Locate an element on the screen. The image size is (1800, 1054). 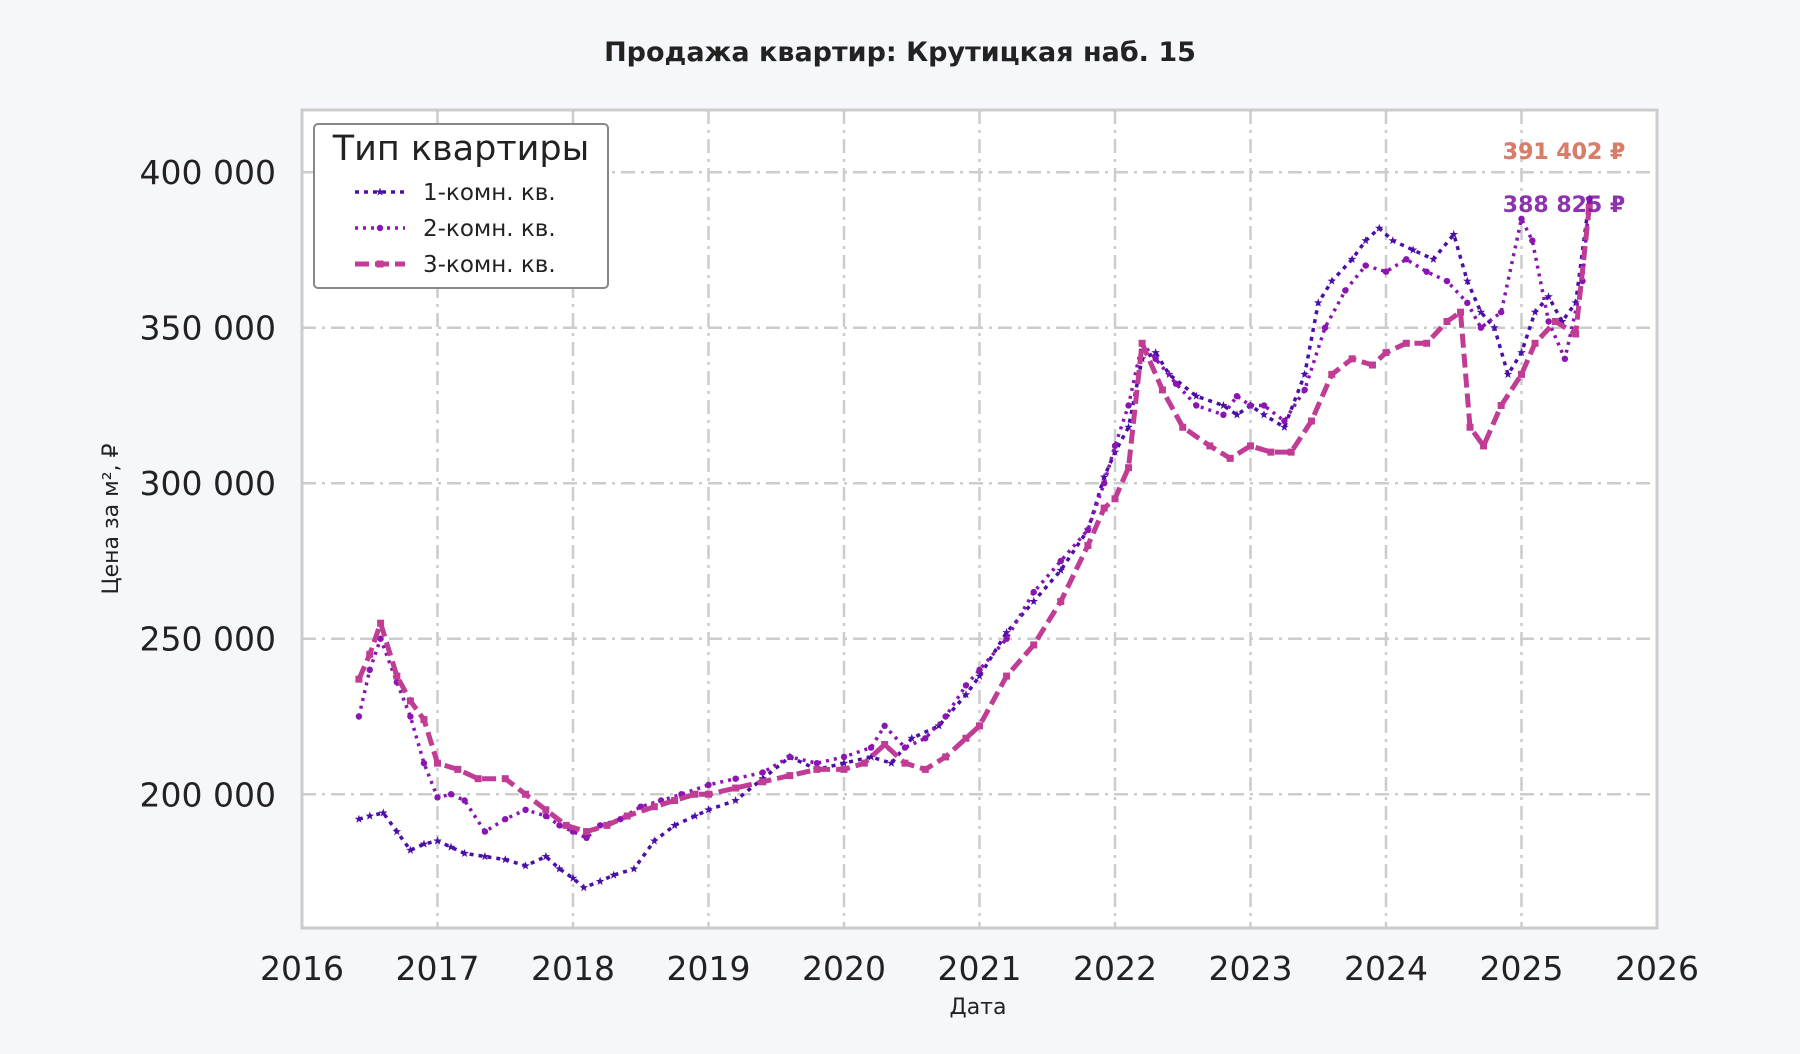
y-tick-label: 350 000 is located at coordinates (208, 328).